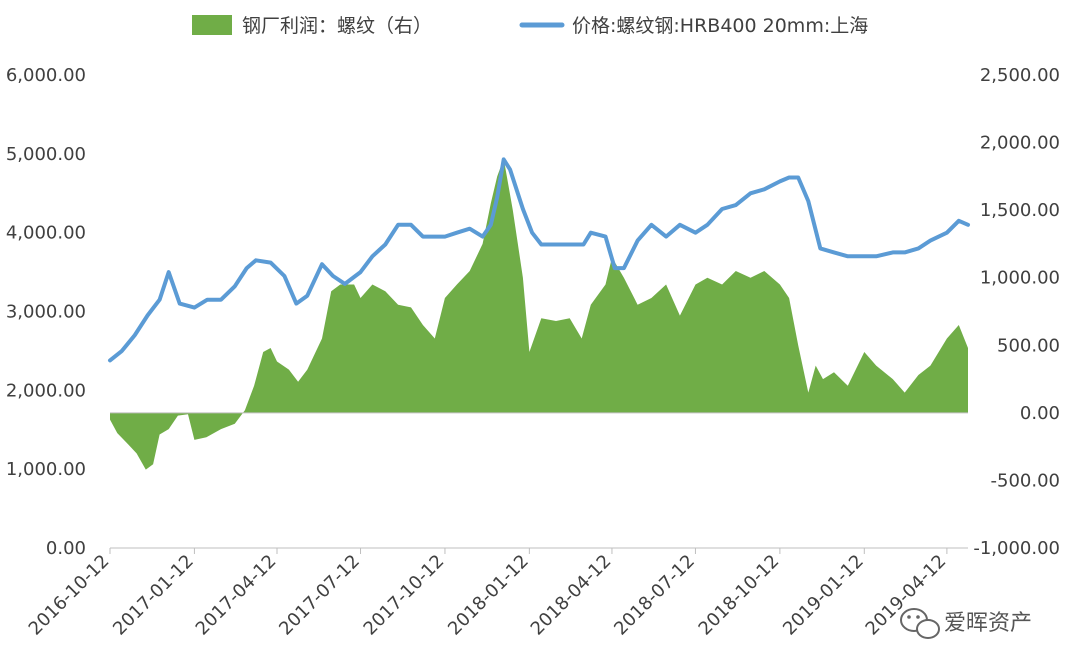 The image size is (1080, 669). Describe the element at coordinates (46, 154) in the screenshot. I see `y-left-tick-label: 5,000.00` at that location.